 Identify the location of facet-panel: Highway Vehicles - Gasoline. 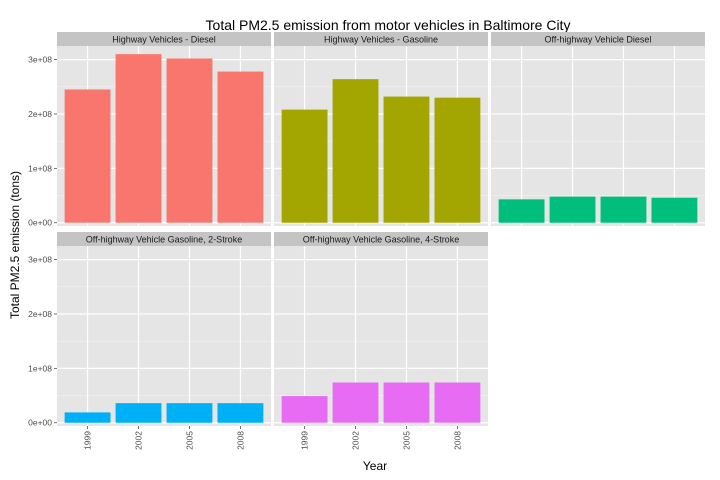
(381, 129).